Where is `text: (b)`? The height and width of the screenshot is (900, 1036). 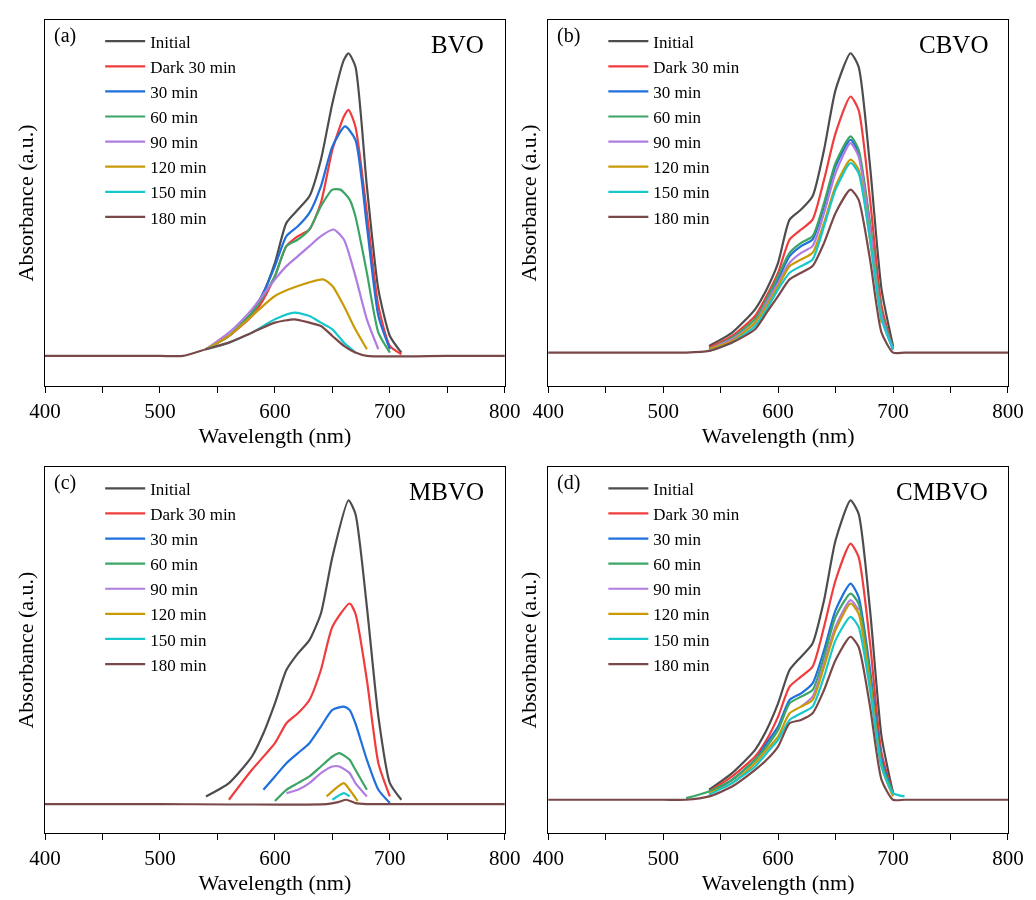 text: (b) is located at coordinates (569, 35).